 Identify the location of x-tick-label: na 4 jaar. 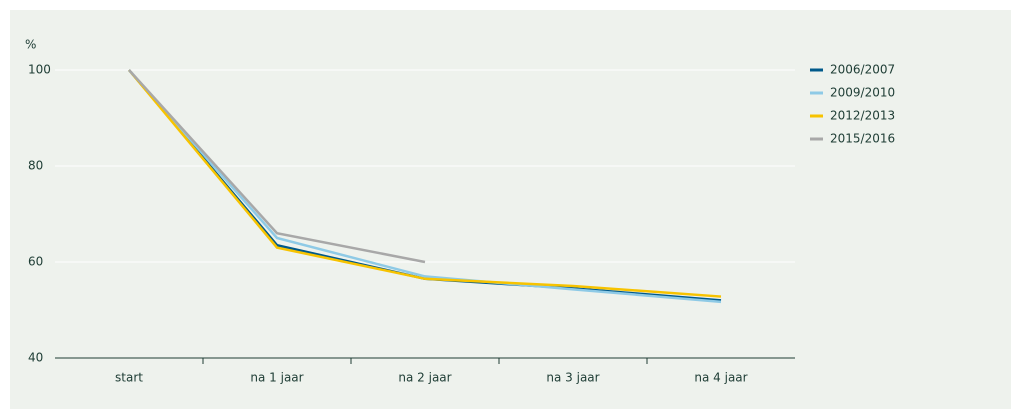
(720, 378).